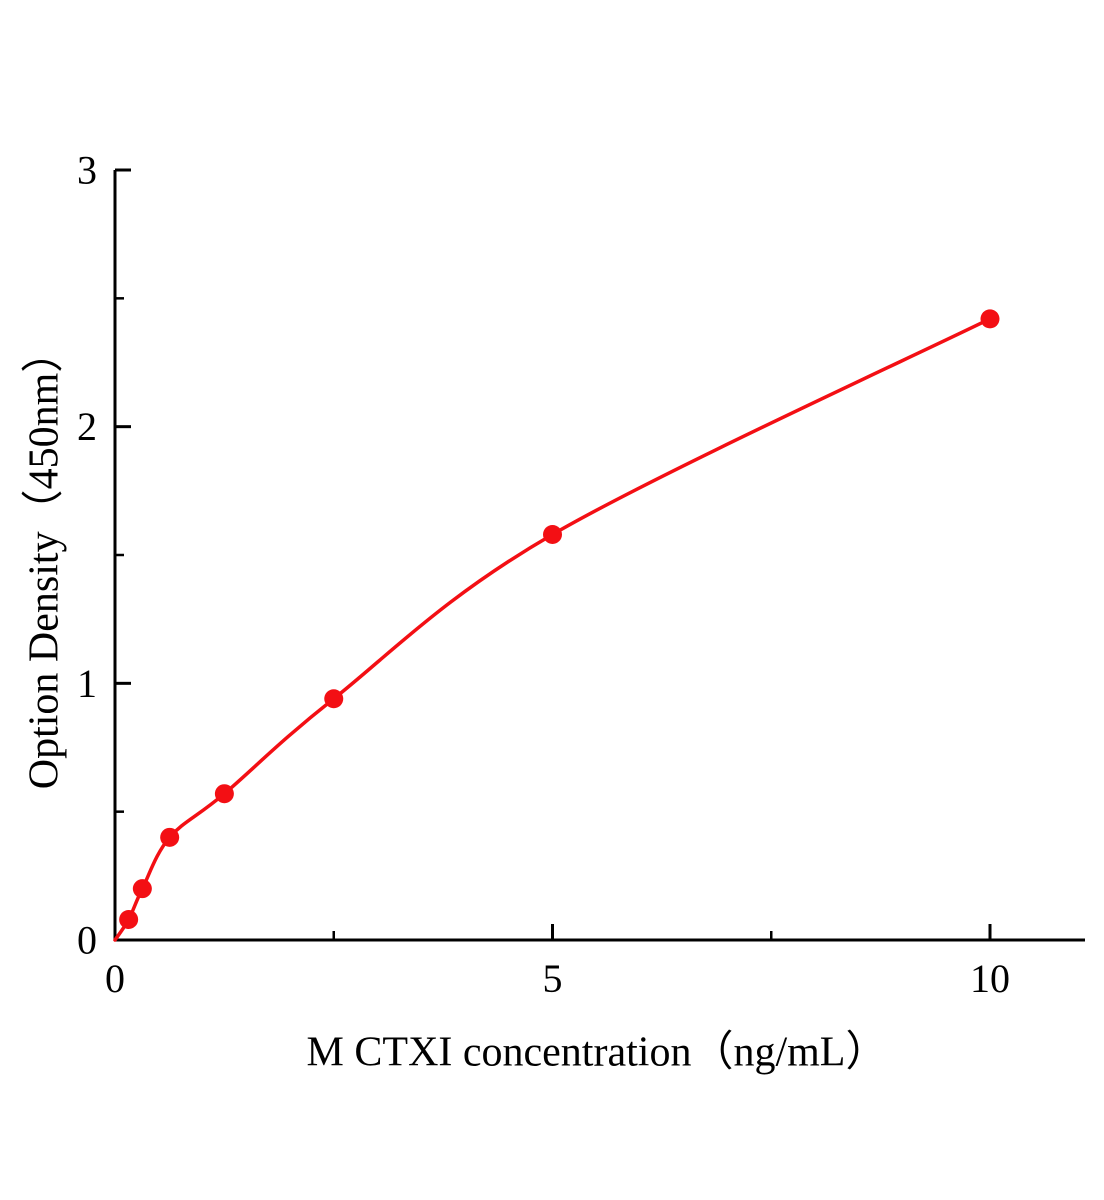 Image resolution: width=1104 pixels, height=1200 pixels. What do you see at coordinates (87, 683) in the screenshot?
I see `y-tick-label: 1` at bounding box center [87, 683].